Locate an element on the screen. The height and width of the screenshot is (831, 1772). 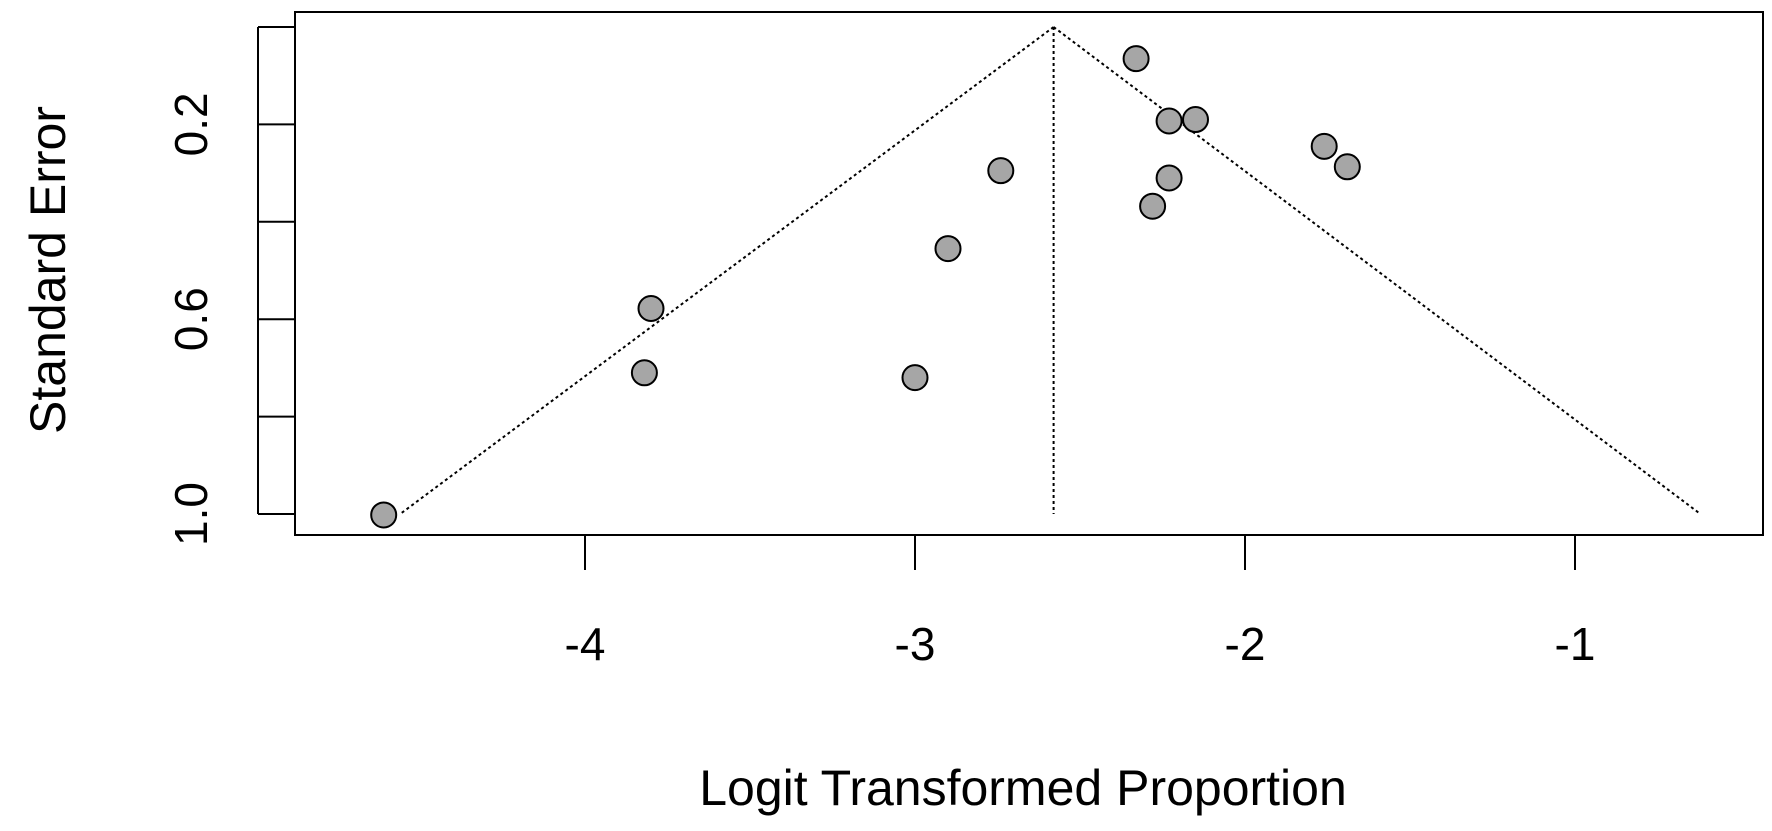
x-tick-label: -4 is located at coordinates (585, 644).